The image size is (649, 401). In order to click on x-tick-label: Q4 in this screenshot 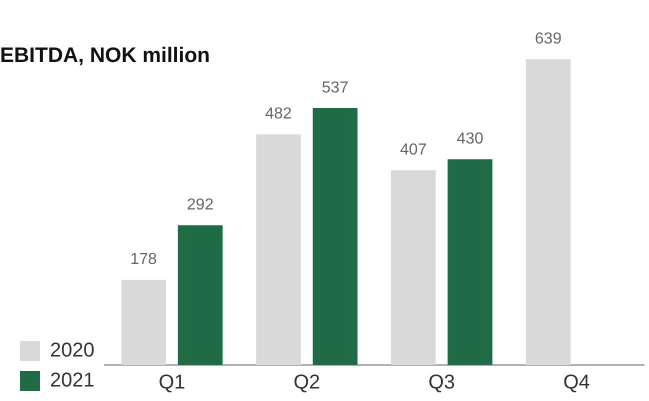, I will do `click(576, 383)`.